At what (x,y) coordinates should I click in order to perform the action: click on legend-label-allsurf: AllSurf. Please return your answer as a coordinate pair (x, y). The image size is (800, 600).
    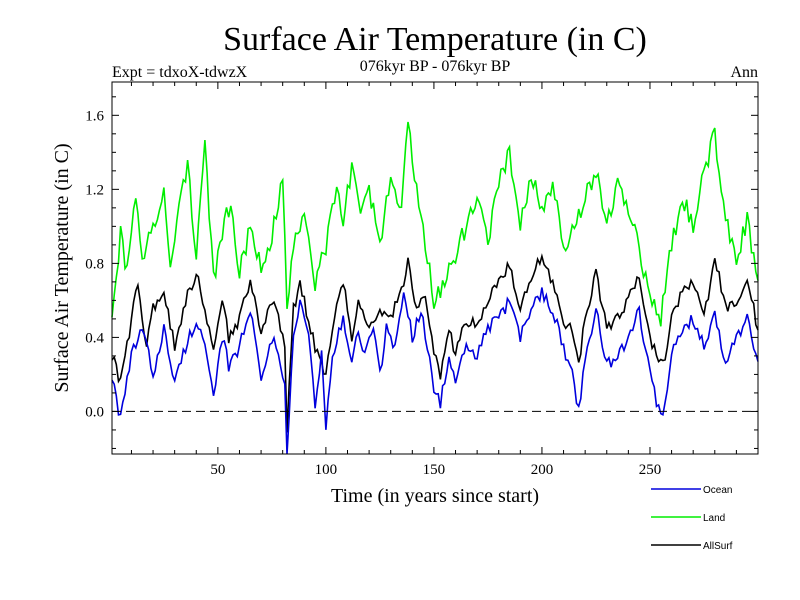
    Looking at the image, I should click on (718, 546).